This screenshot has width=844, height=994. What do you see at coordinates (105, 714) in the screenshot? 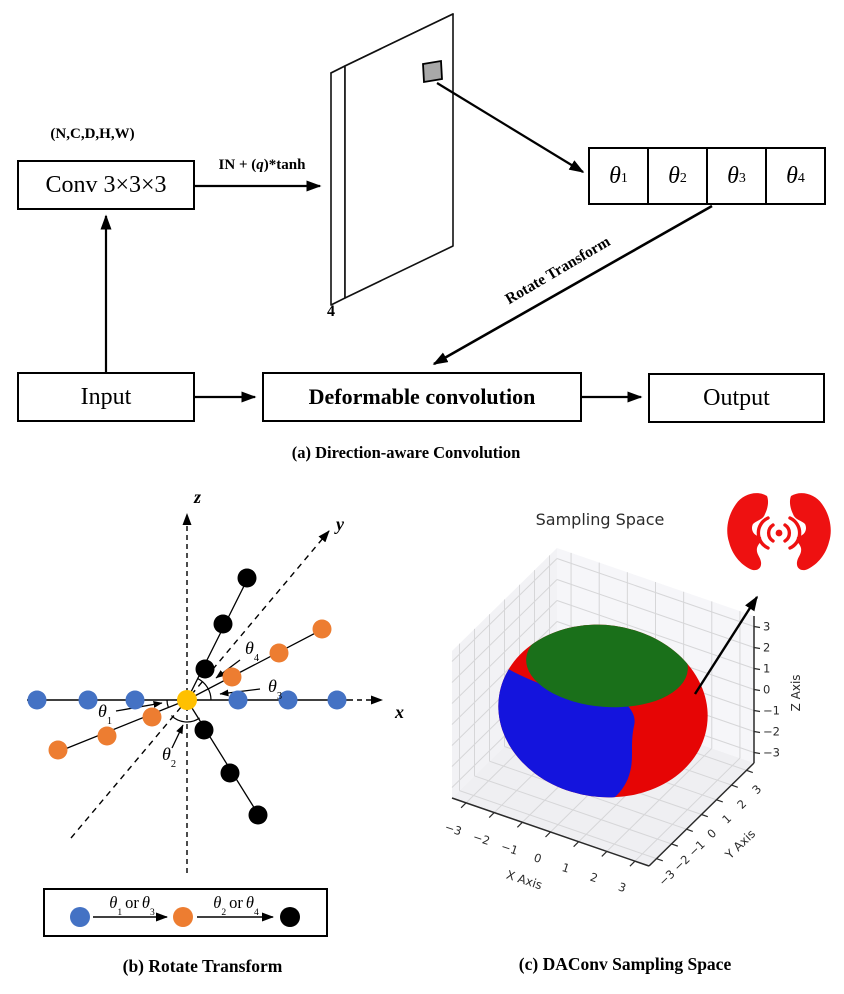
I see `theta1-annotation: θ1` at bounding box center [105, 714].